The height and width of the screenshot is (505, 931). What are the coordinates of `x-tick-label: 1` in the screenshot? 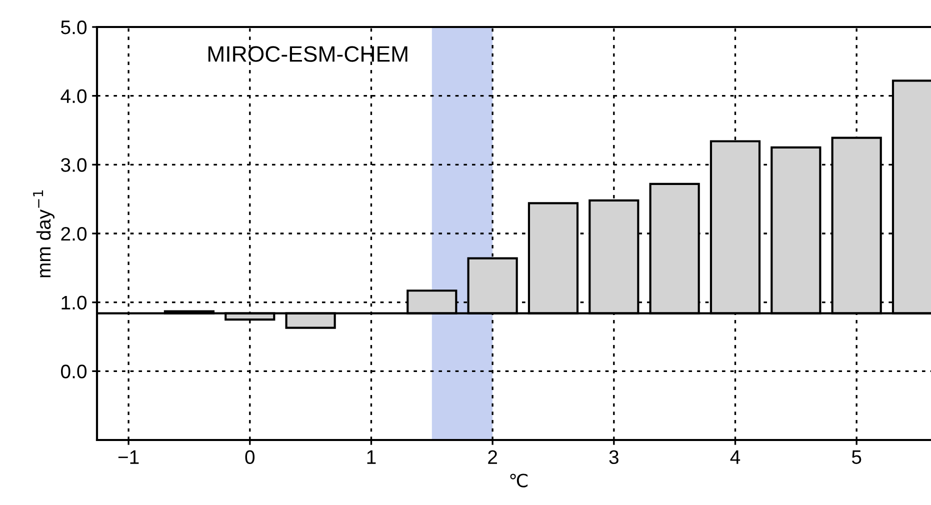 It's located at (371, 457).